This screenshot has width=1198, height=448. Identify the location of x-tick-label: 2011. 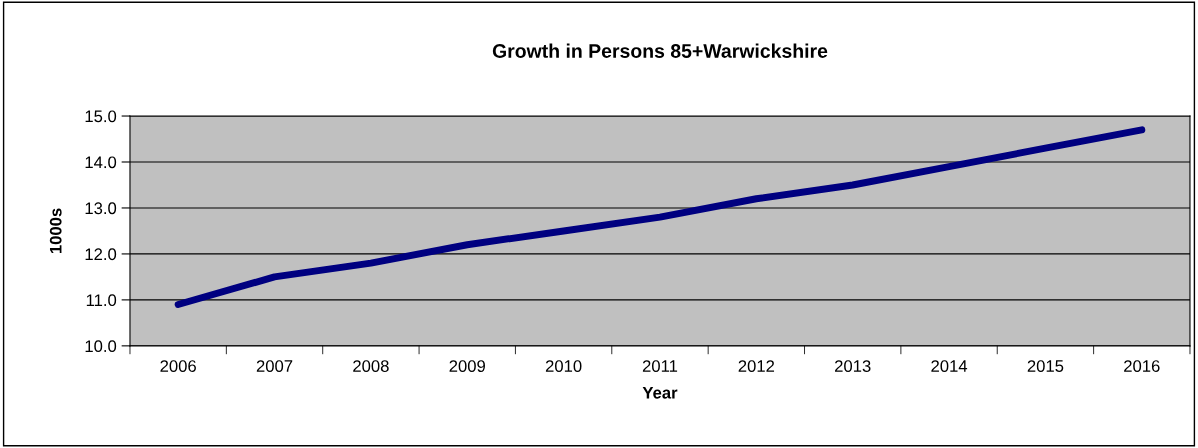
(660, 366).